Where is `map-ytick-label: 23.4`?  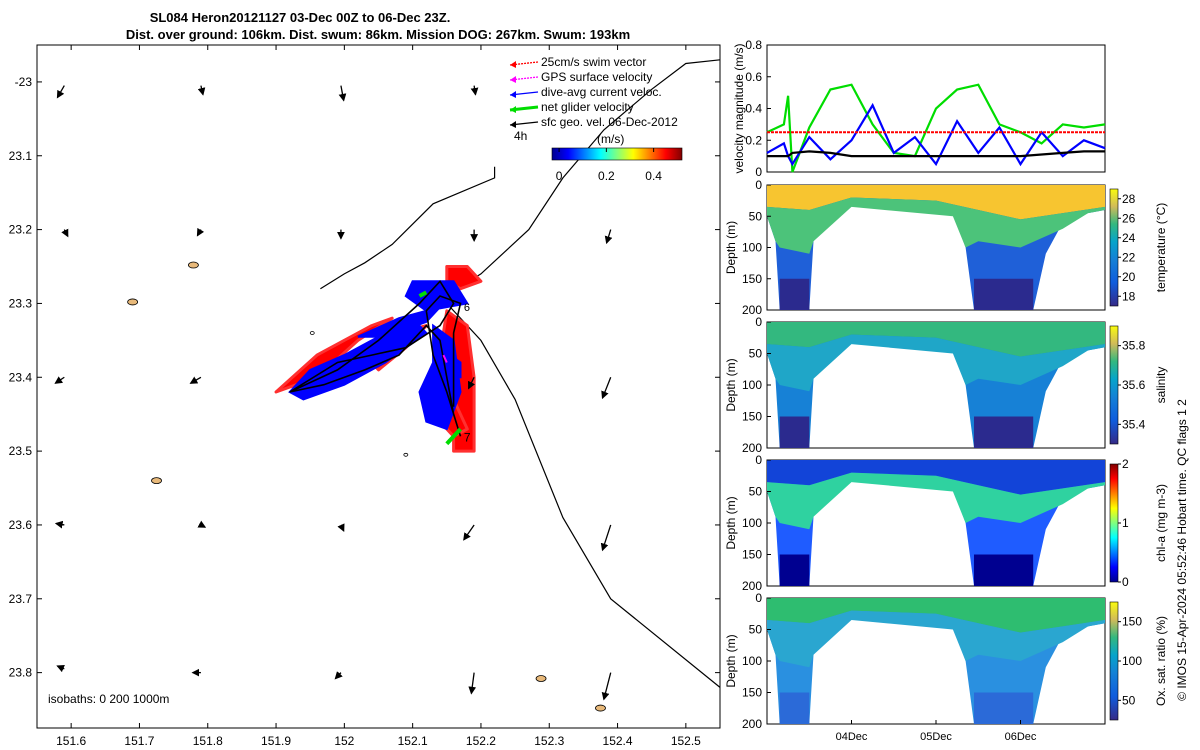 map-ytick-label: 23.4 is located at coordinates (21, 377).